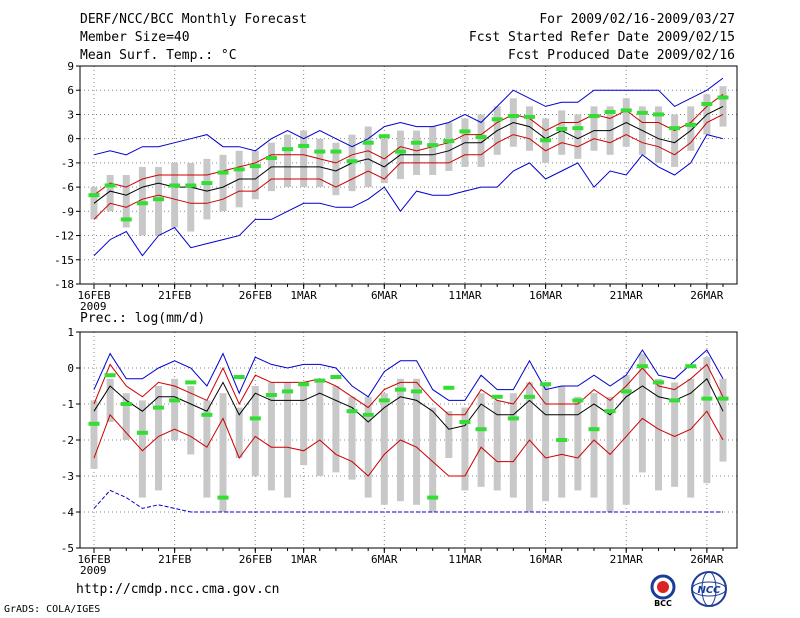 The image size is (800, 618). Describe the element at coordinates (135, 37) in the screenshot. I see `member-size-label: Member Size=40` at that location.